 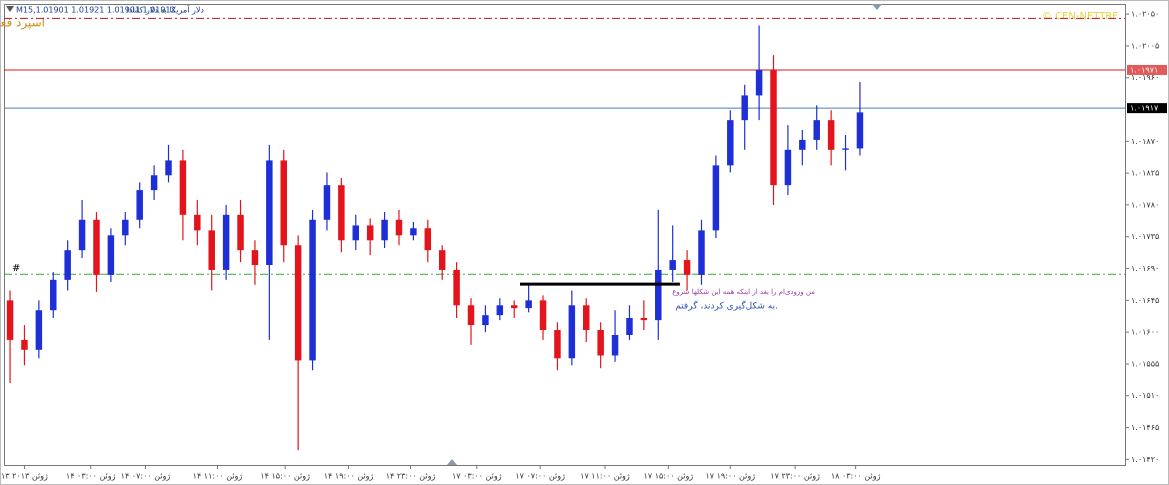 What do you see at coordinates (96, 10) in the screenshot?
I see `header: M15,1.01901 1.01921 1.01901 1.01912` at bounding box center [96, 10].